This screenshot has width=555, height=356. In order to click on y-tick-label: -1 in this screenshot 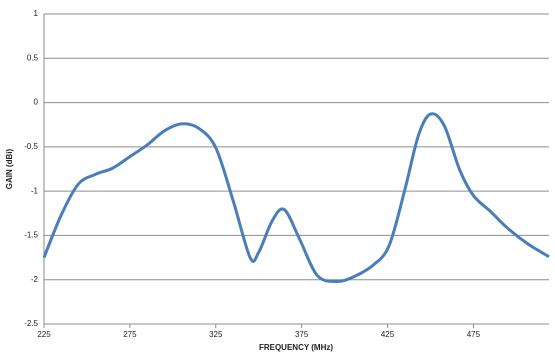, I will do `click(35, 190)`.